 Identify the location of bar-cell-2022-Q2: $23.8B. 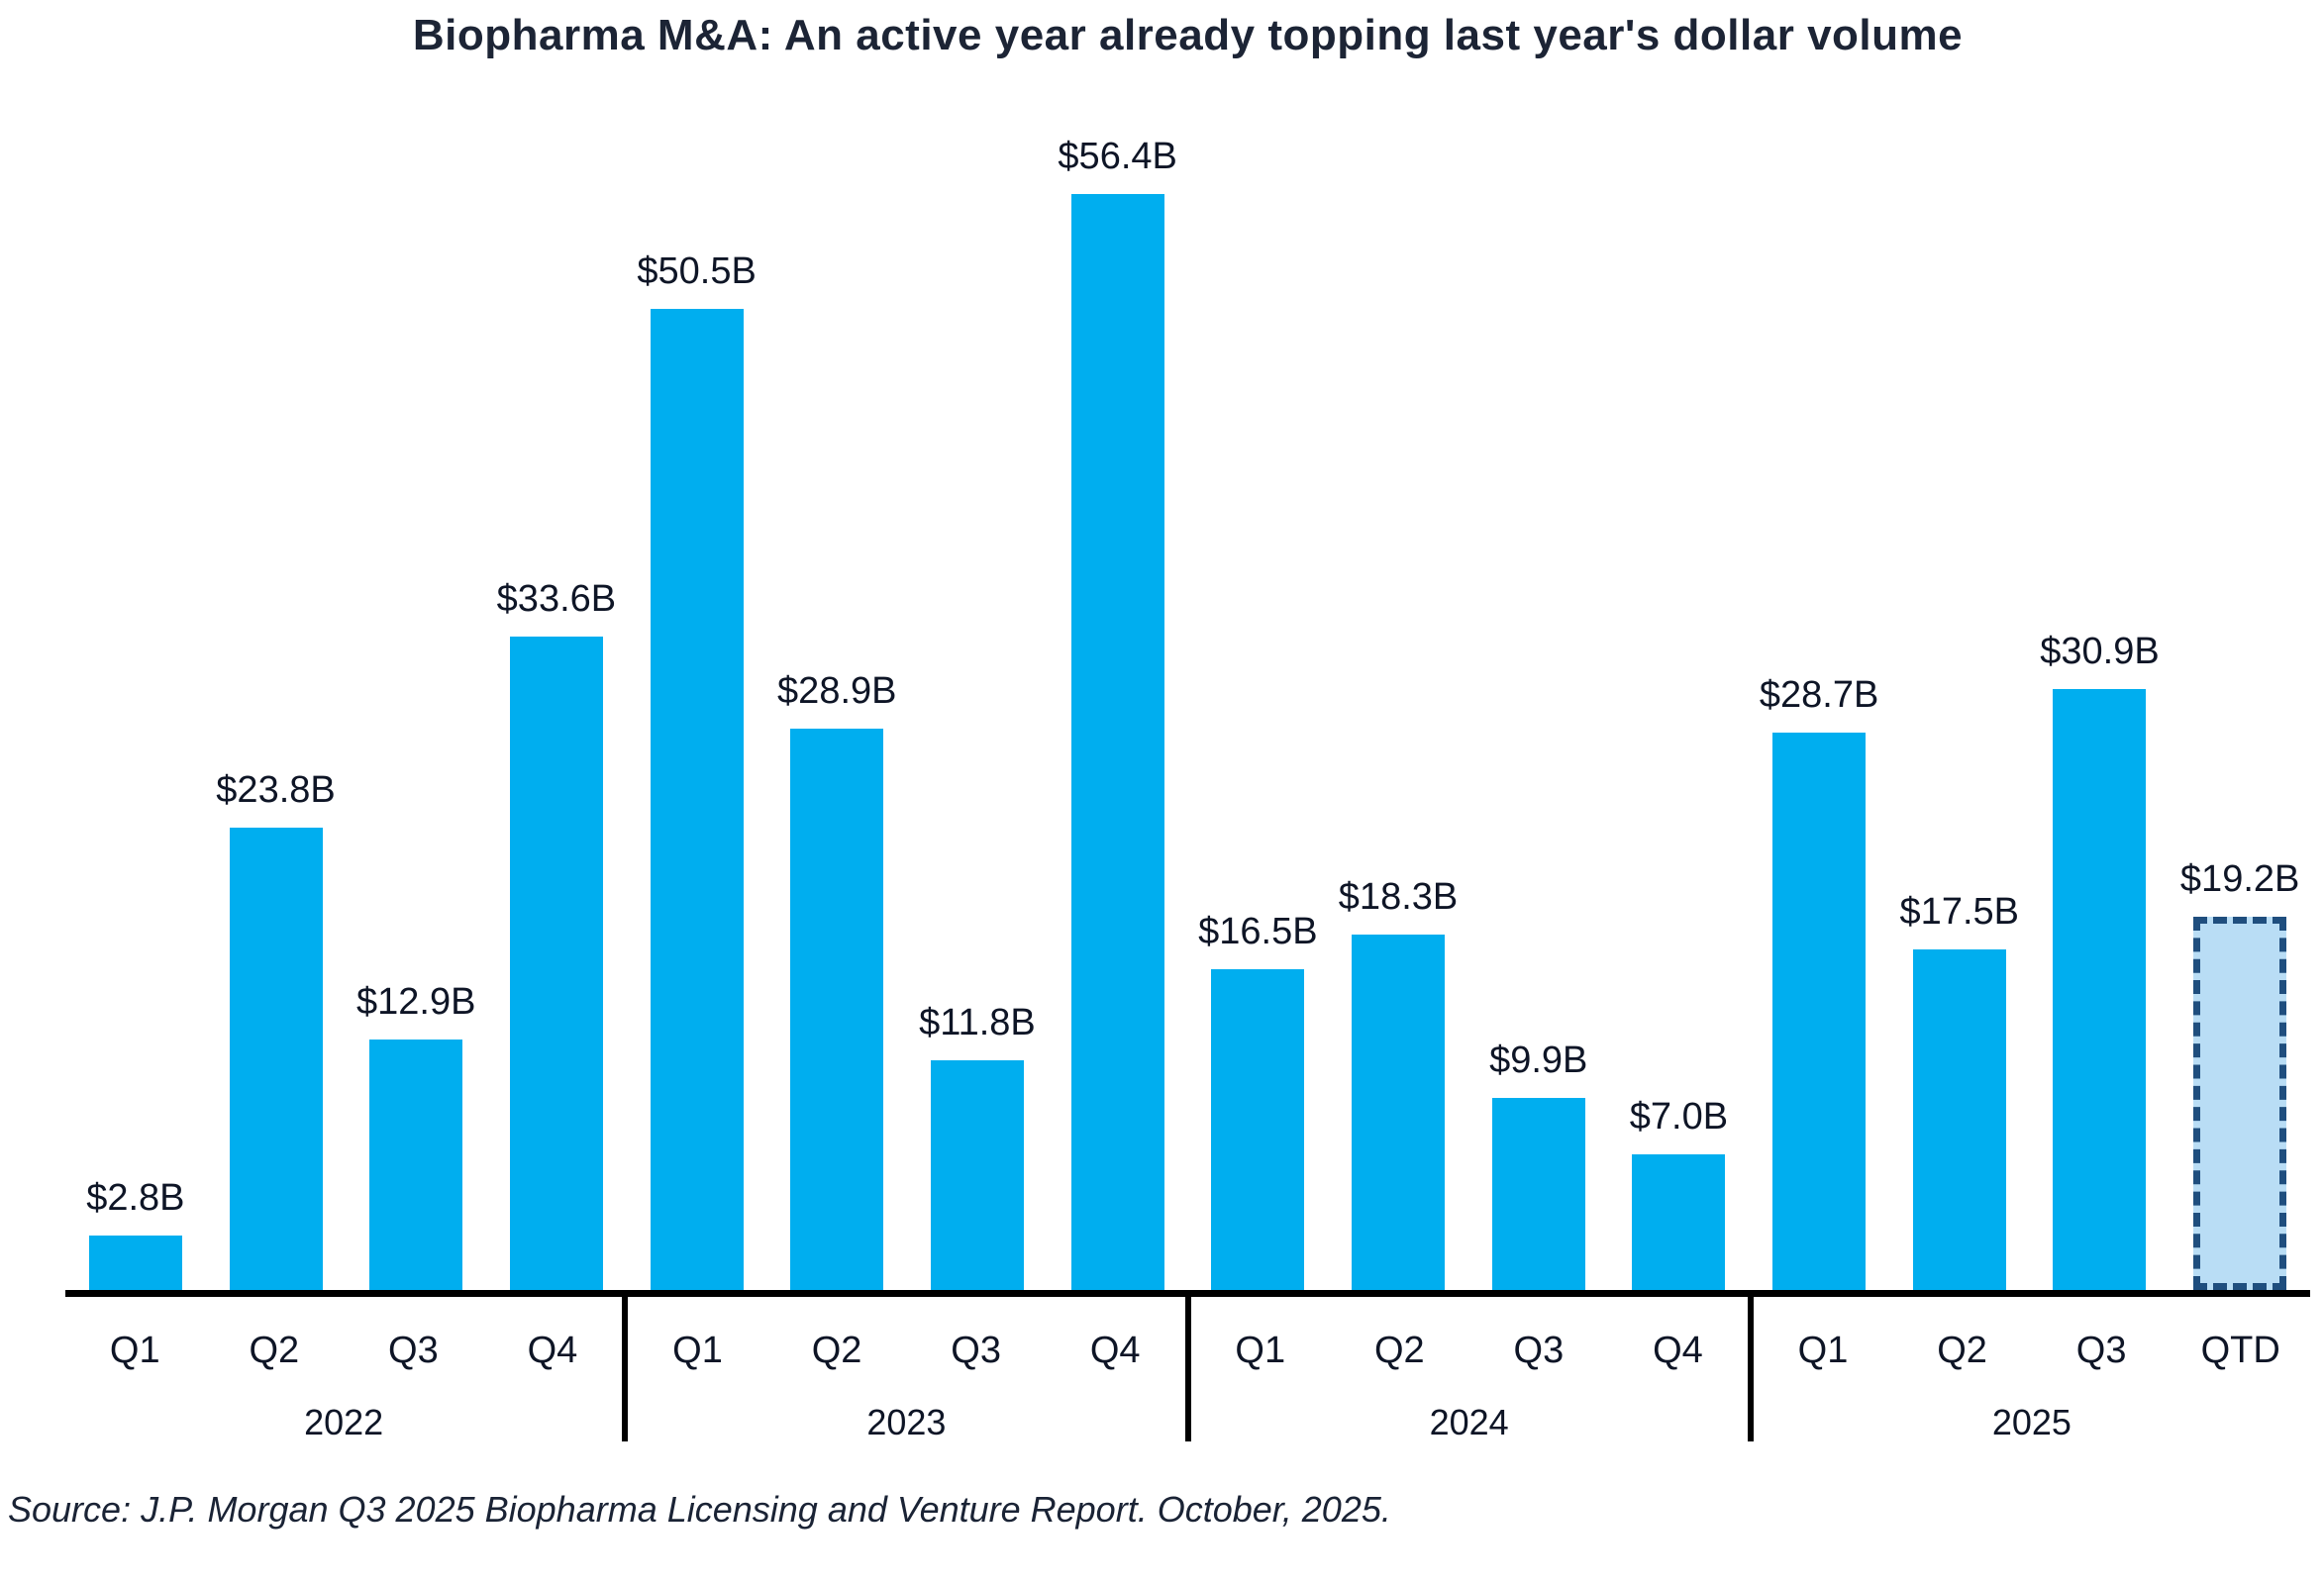
(276, 1029).